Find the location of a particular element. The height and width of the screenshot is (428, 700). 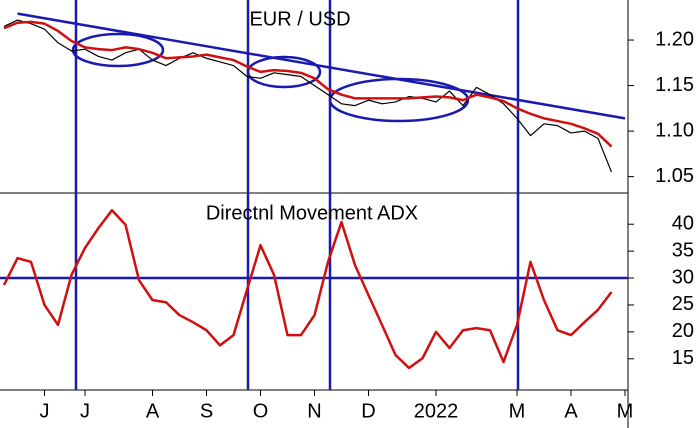

y-tick-label: 1.10 is located at coordinates (674, 130).